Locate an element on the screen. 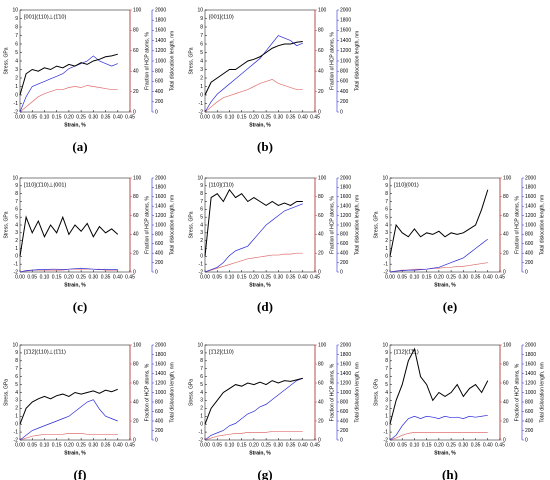  x-tick-label: 0.40 is located at coordinates (488, 445).